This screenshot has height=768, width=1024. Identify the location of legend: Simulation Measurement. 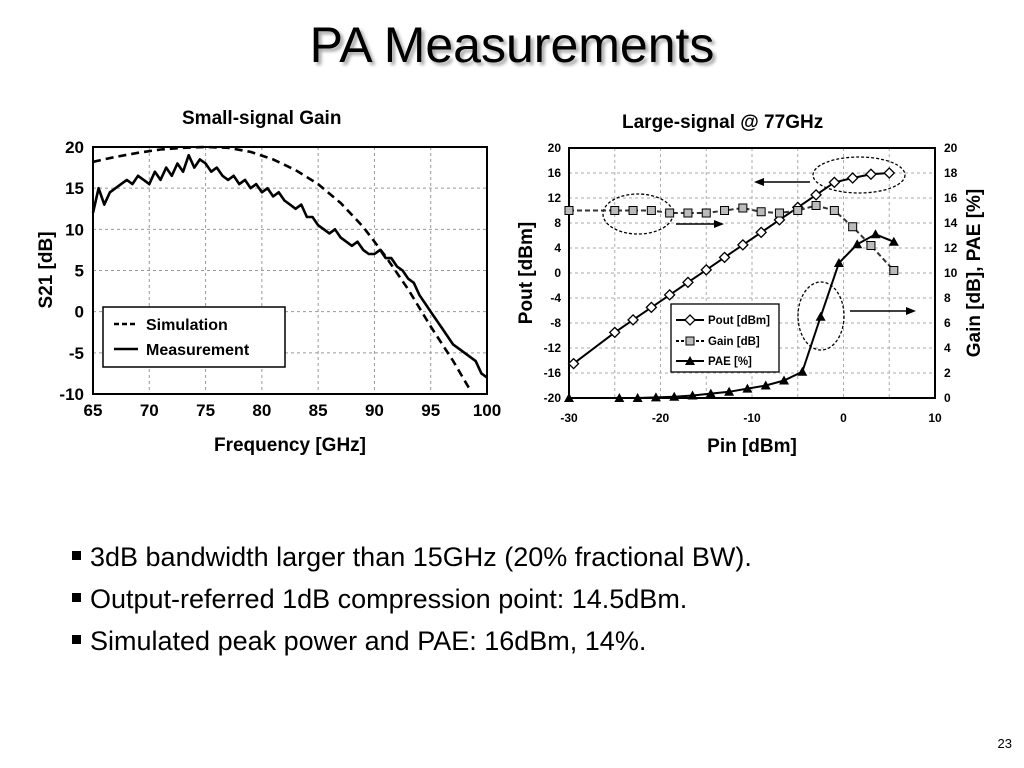
(194, 337).